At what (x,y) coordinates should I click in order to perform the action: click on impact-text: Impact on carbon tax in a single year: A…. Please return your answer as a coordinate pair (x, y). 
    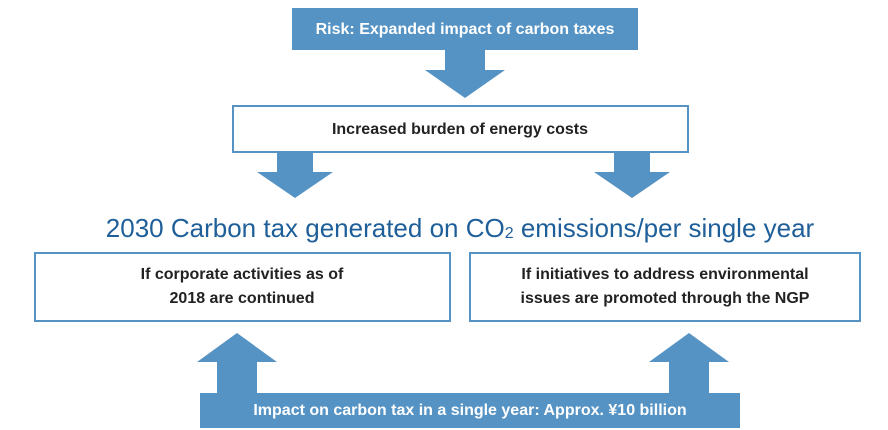
    Looking at the image, I should click on (469, 410).